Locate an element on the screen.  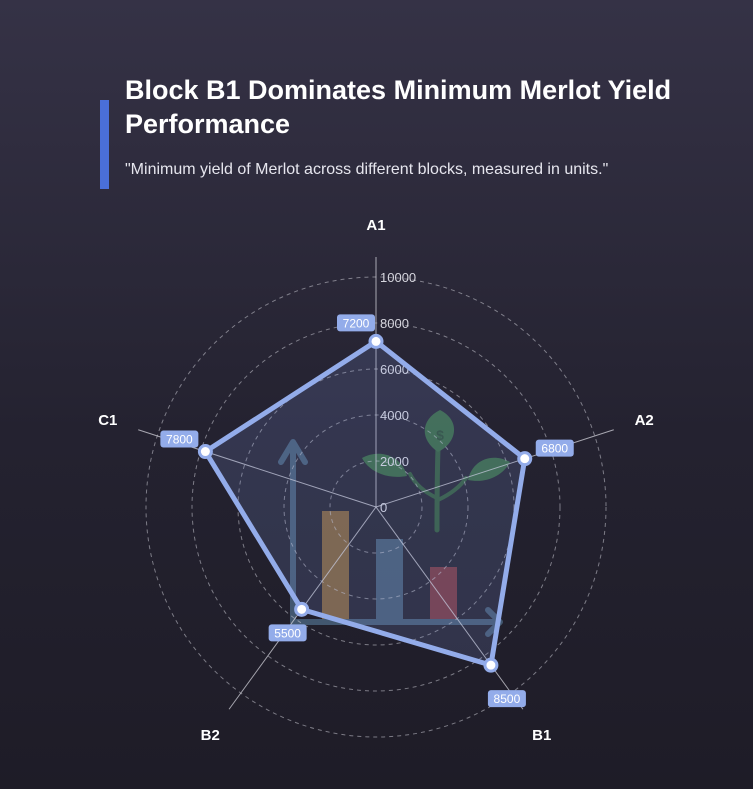
axis-label-A1: A1 is located at coordinates (375, 225).